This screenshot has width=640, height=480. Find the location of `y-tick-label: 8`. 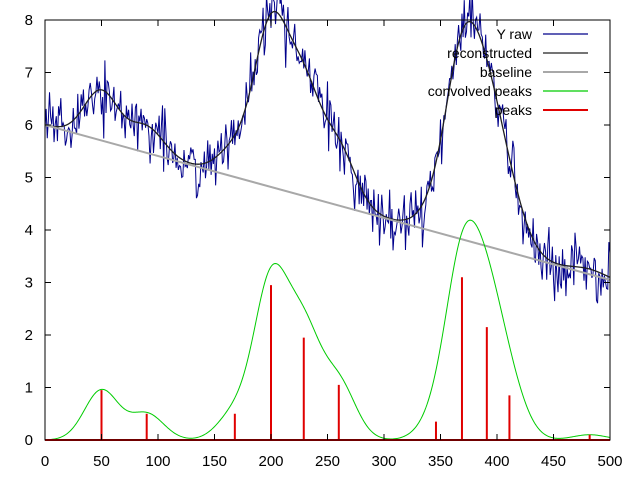

y-tick-label: 8 is located at coordinates (29, 20).